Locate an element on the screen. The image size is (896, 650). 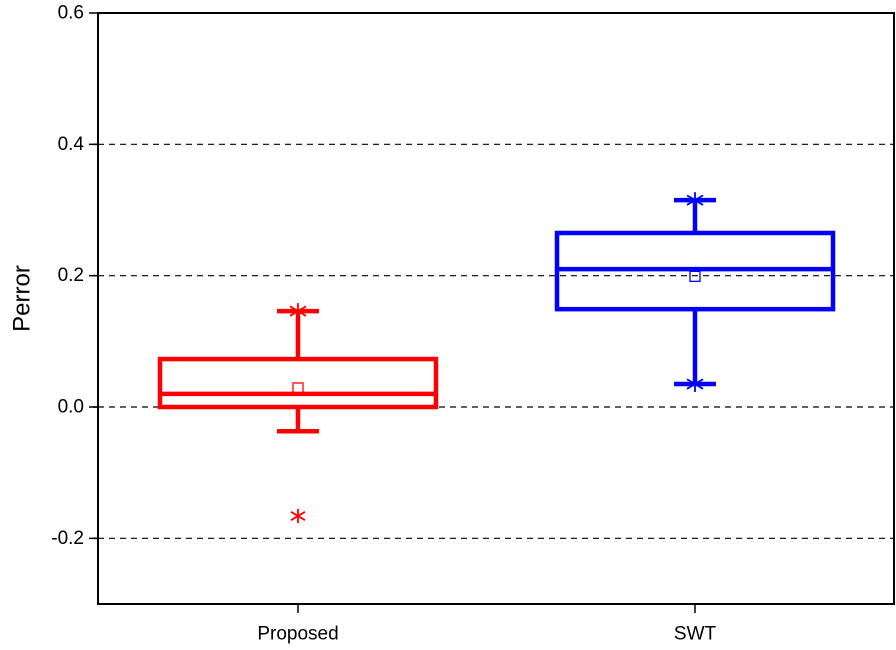
interquartile-box is located at coordinates (298, 383).